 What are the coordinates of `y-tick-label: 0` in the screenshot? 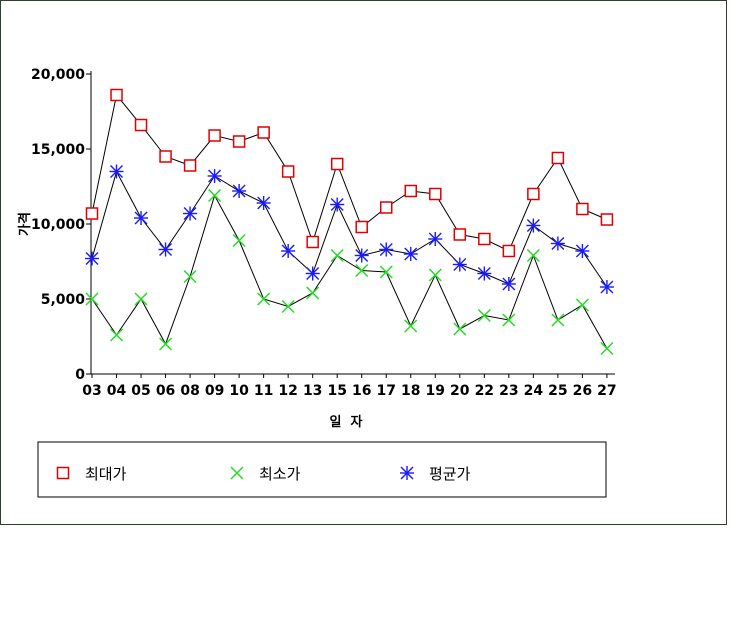 It's located at (80, 375).